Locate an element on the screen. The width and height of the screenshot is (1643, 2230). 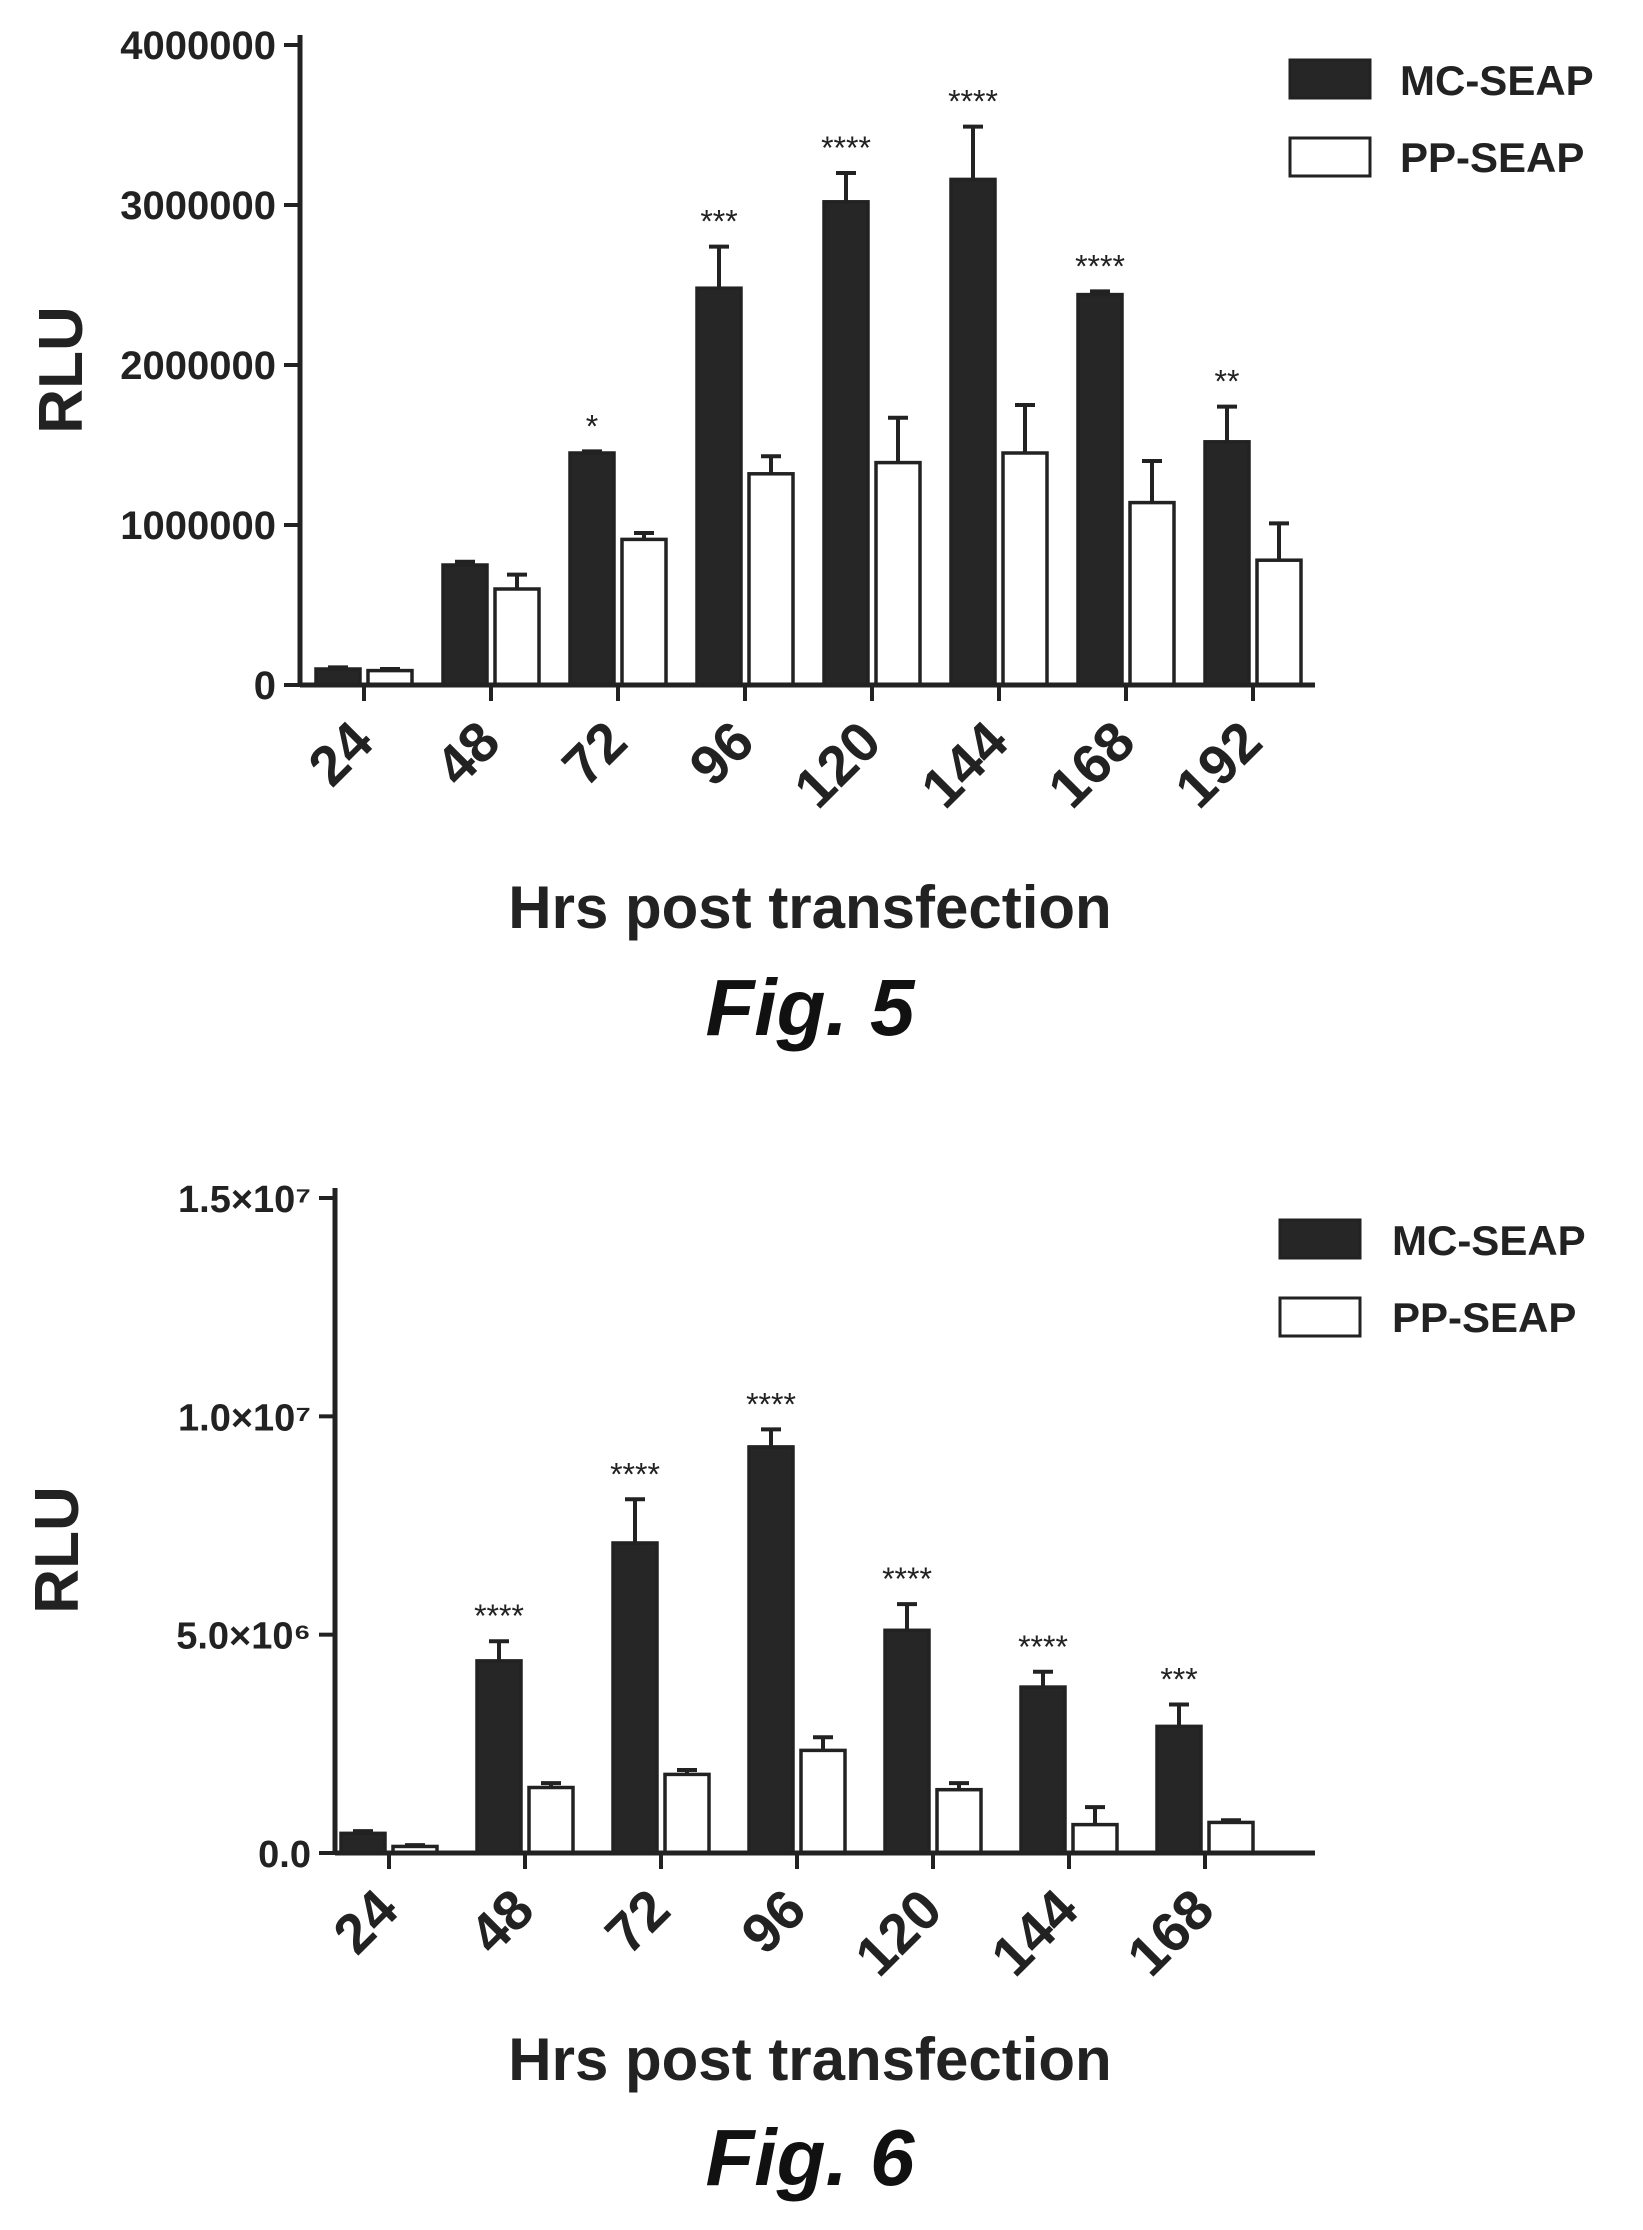
fig6-x-ticks: 24 48 72 96 120 144 168 is located at coordinates (773, 1920).